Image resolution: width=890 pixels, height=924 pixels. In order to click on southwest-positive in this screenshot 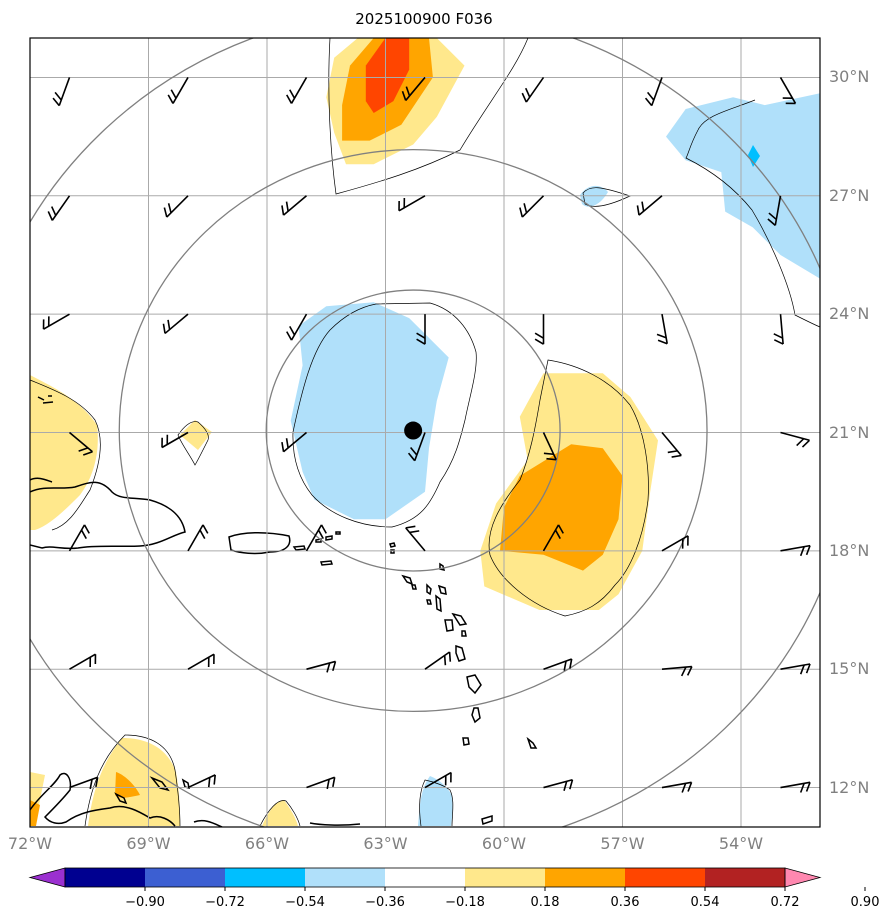, I will do `click(134, 782)`.